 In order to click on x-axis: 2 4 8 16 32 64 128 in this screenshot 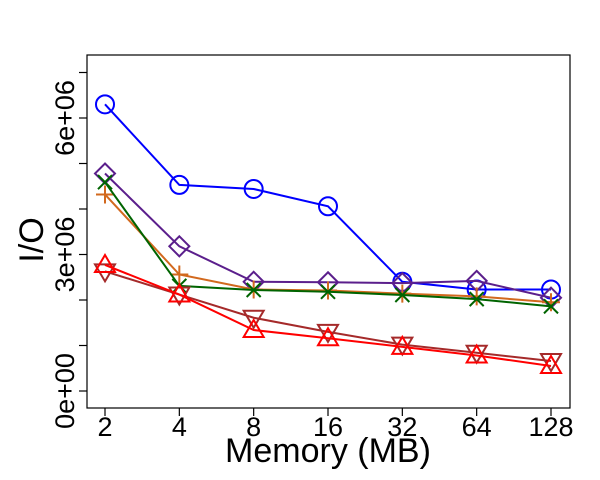, I will do `click(335, 425)`.